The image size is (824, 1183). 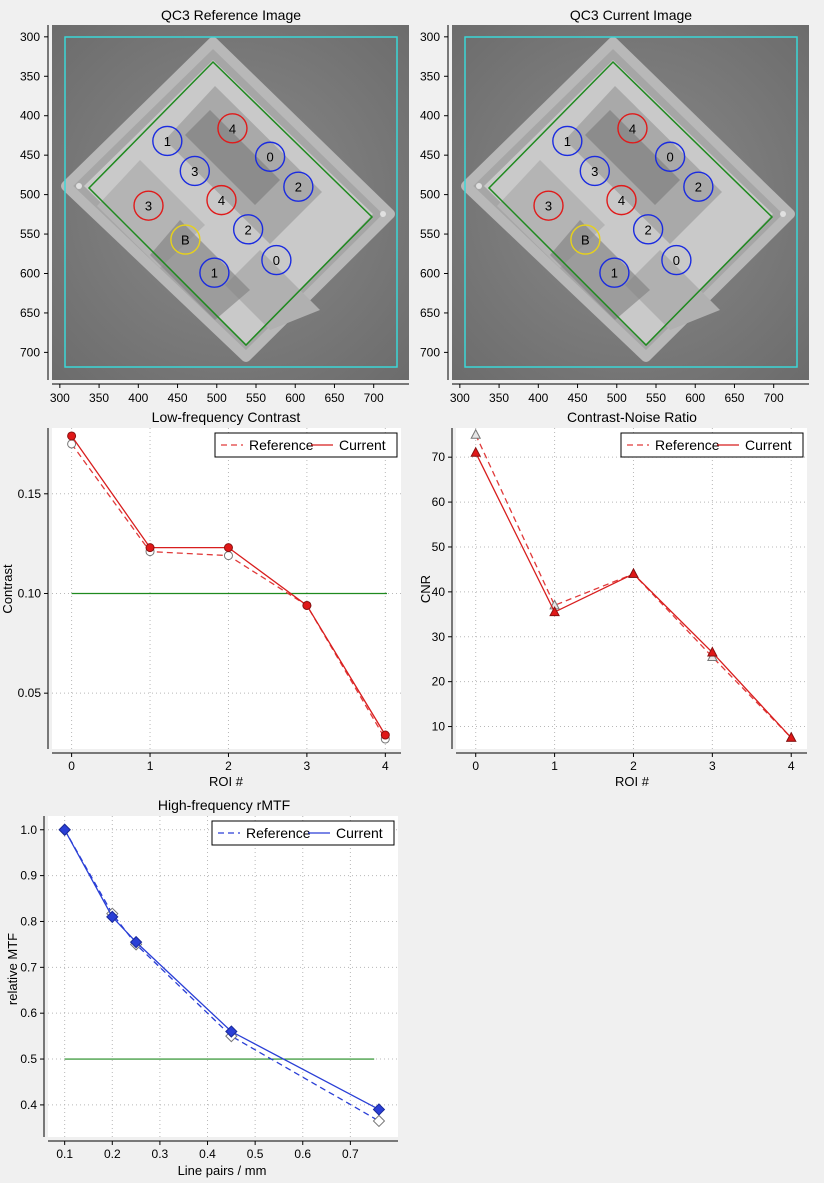 What do you see at coordinates (28, 967) in the screenshot?
I see `y-tick-label: 0.7` at bounding box center [28, 967].